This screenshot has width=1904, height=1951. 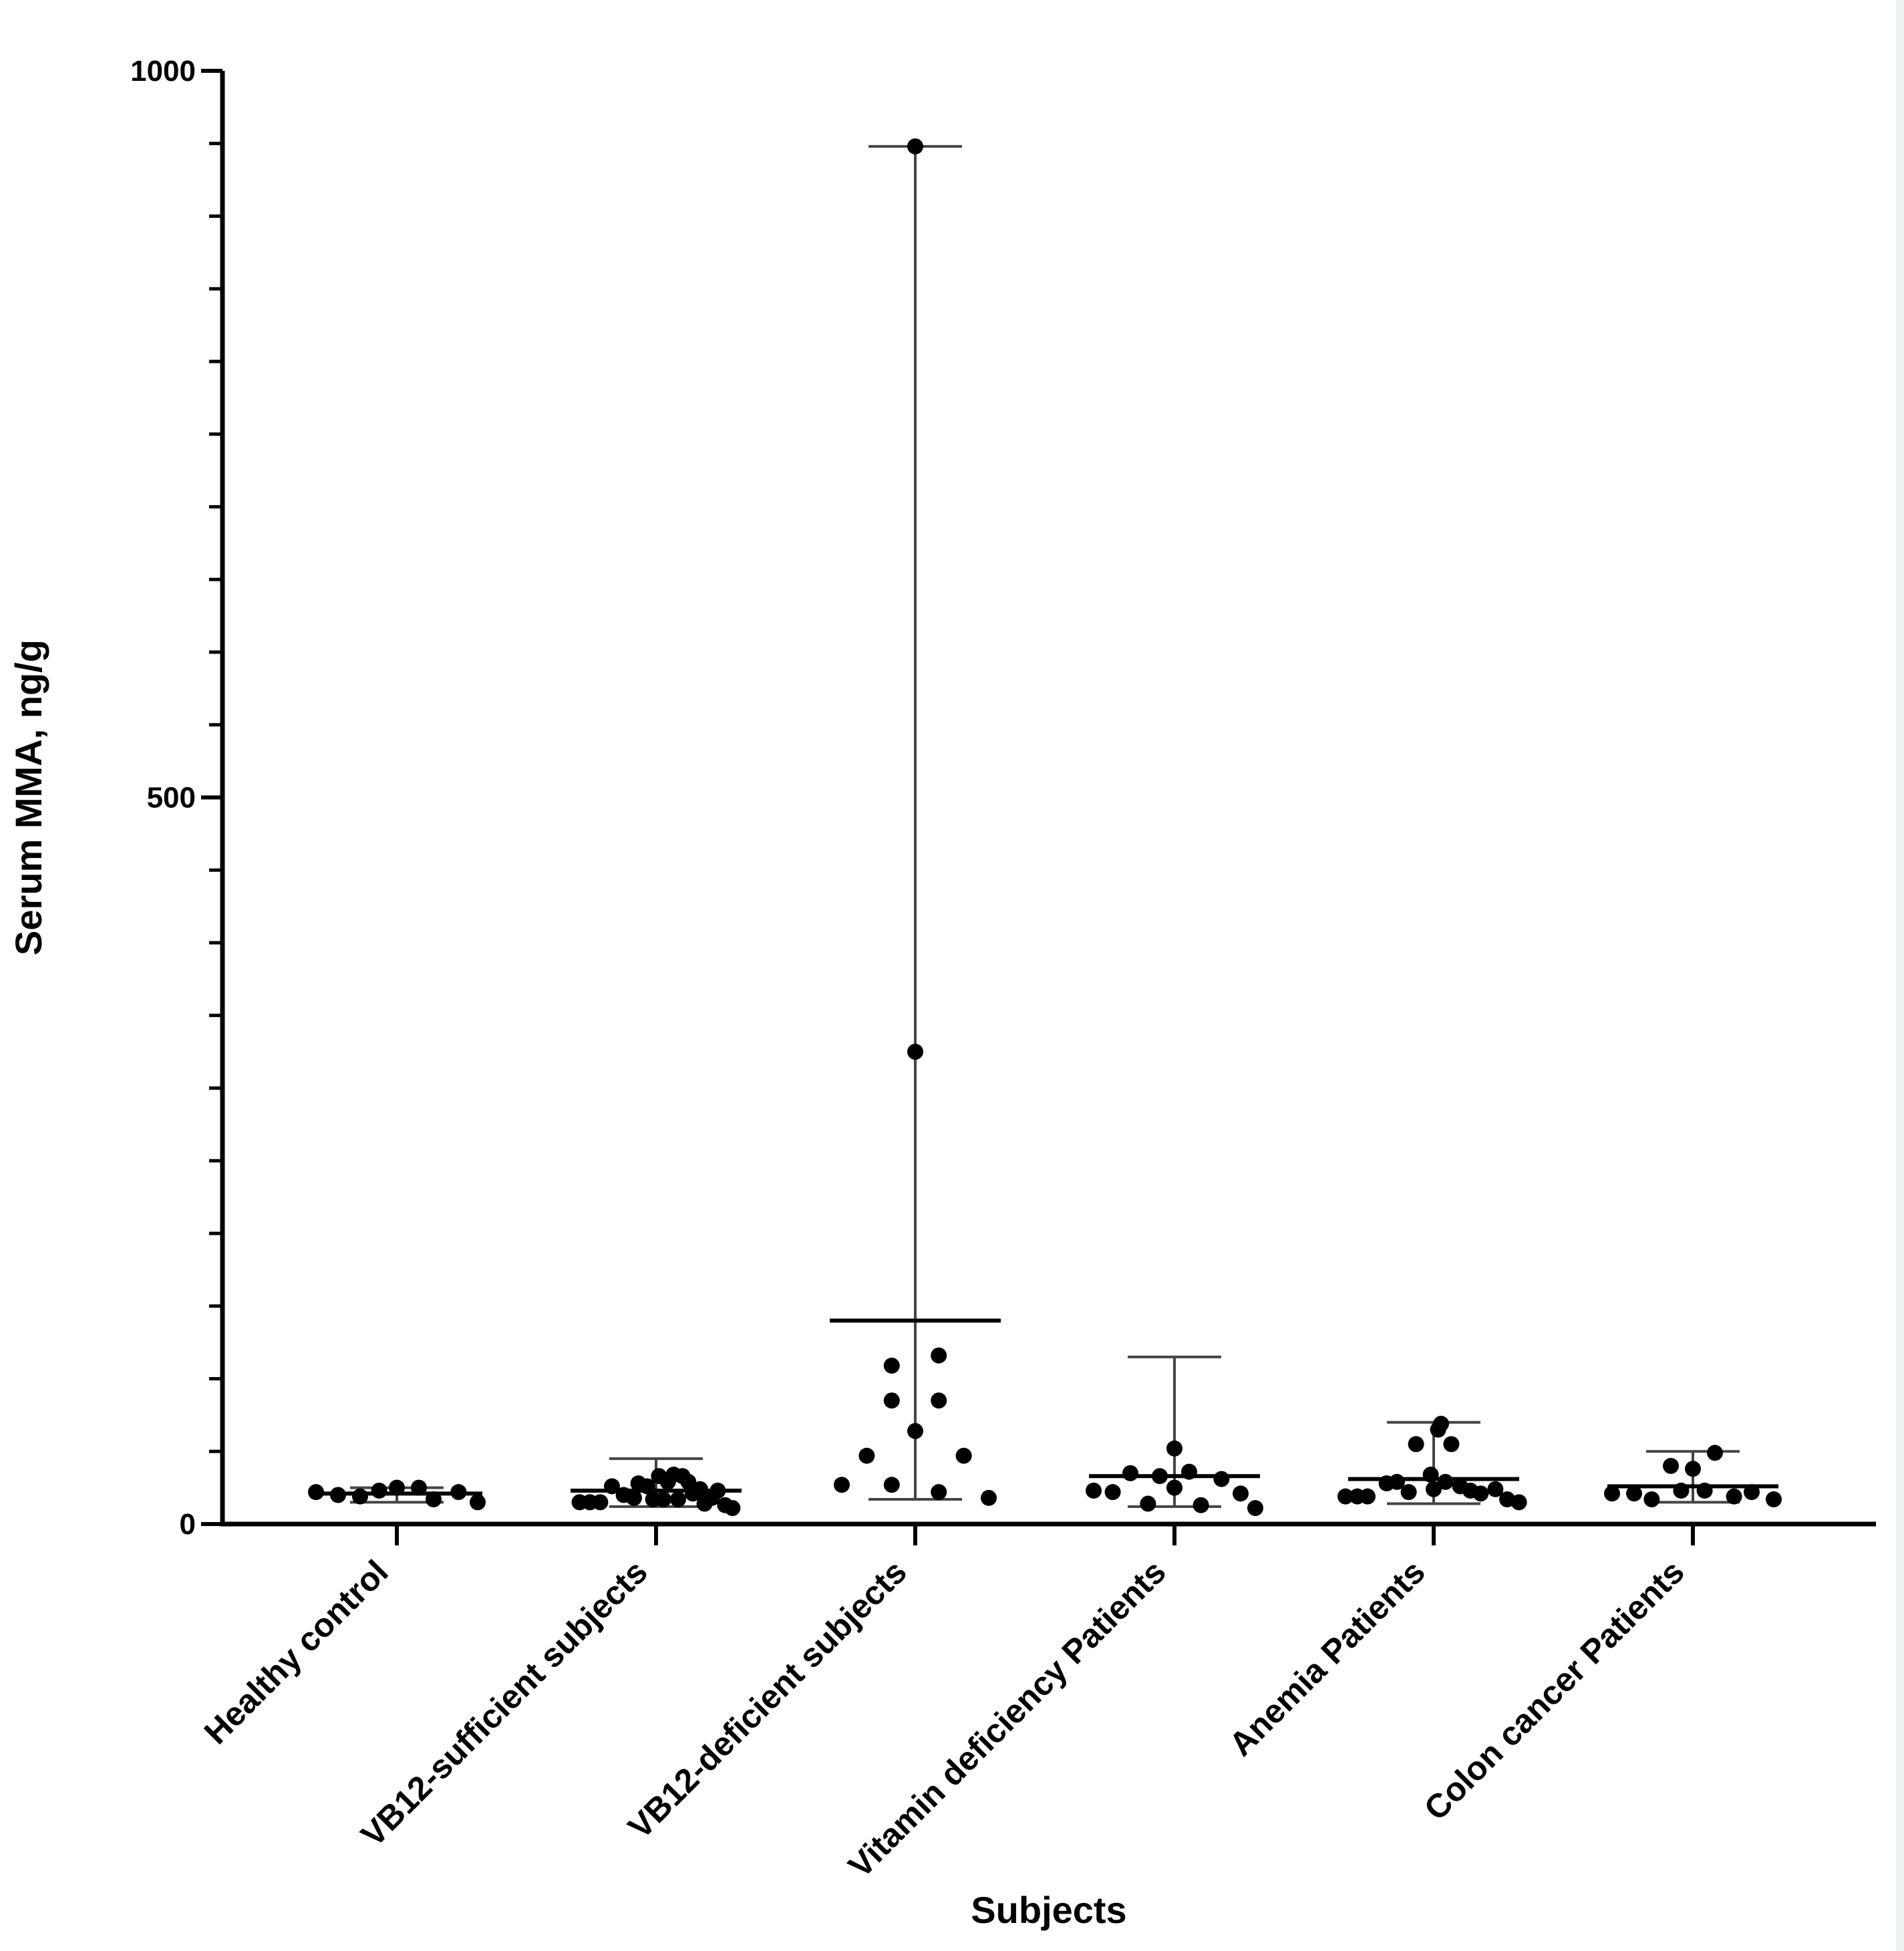 What do you see at coordinates (1327, 1658) in the screenshot?
I see `x-category-label: Anemia Patients` at bounding box center [1327, 1658].